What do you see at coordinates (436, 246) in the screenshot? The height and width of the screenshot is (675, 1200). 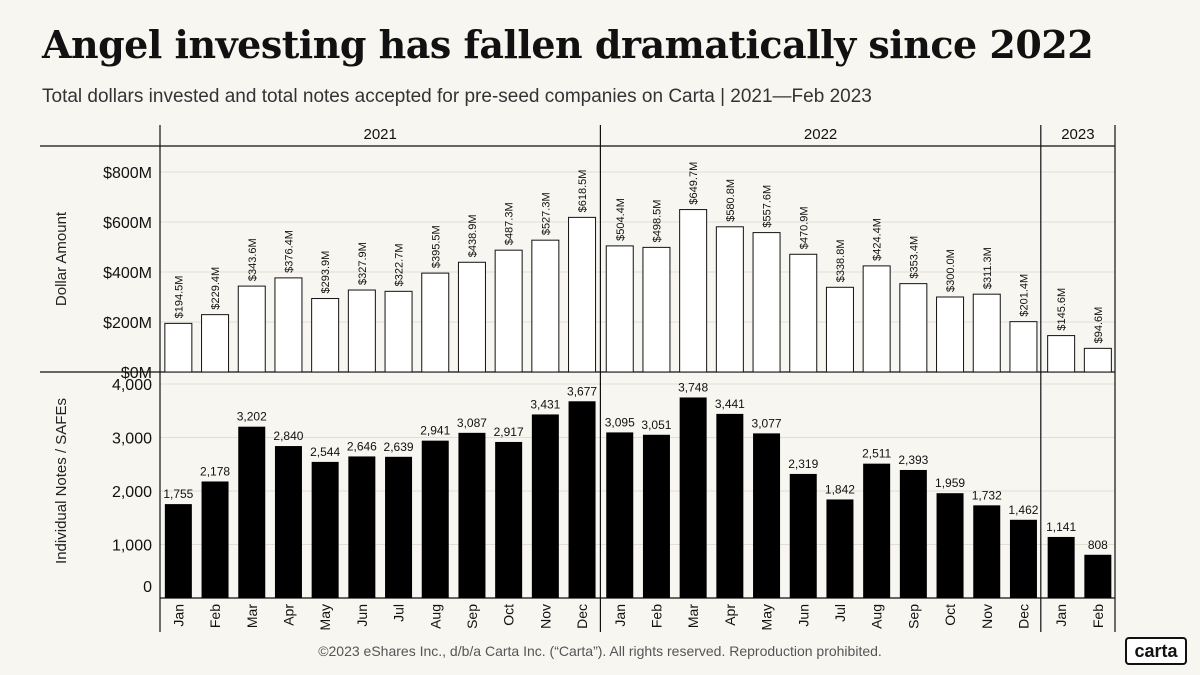 I see `dollar-data-label: $395.5M` at bounding box center [436, 246].